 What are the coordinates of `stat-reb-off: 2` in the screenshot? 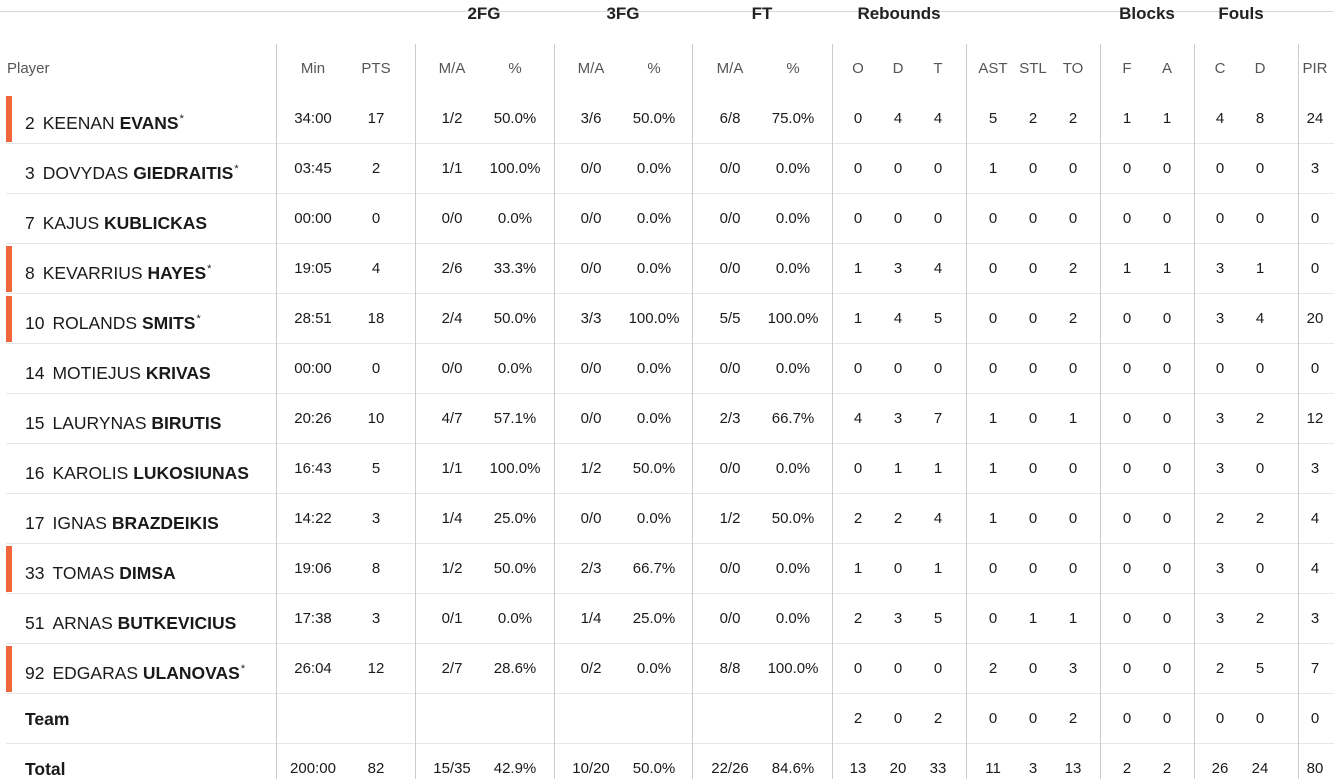 It's located at (858, 618).